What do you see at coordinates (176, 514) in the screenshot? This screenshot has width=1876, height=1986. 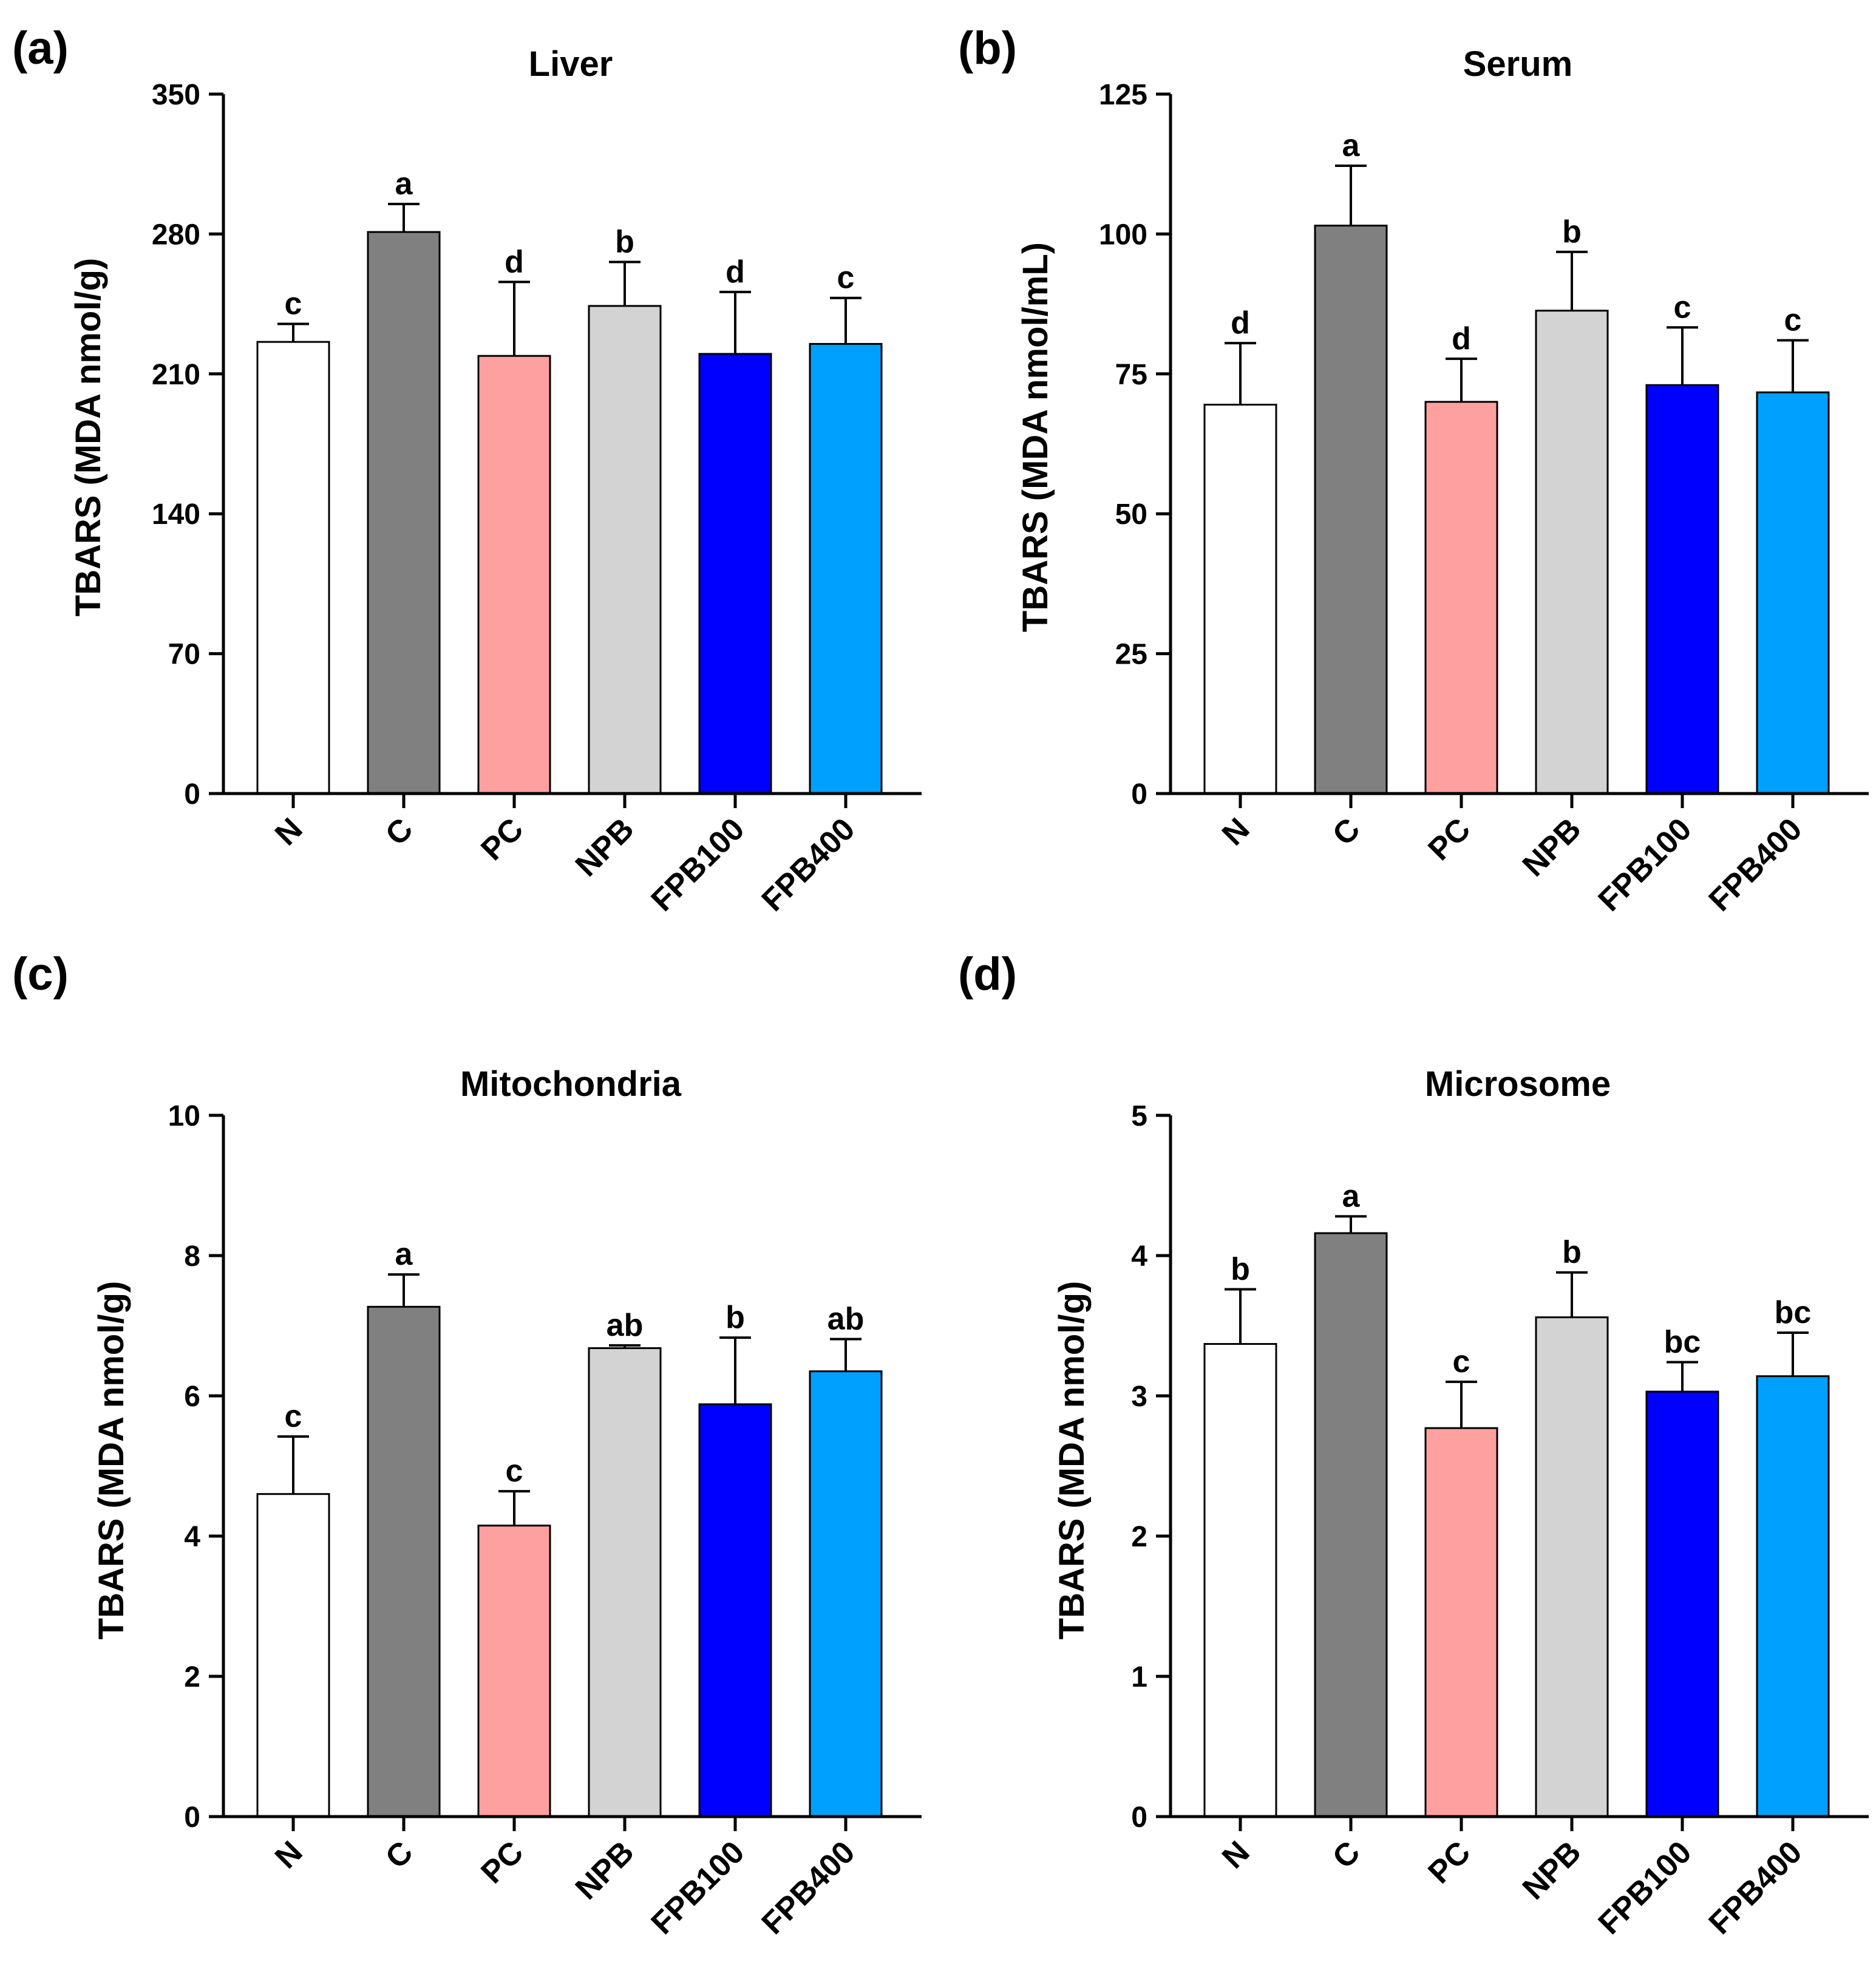 I see `y-tick-label: 140` at bounding box center [176, 514].